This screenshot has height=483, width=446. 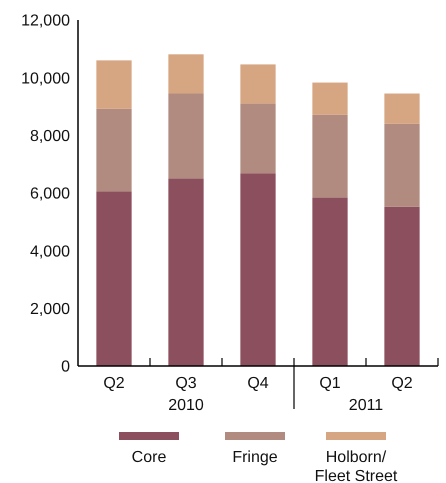 I want to click on text: 2011, so click(x=366, y=405).